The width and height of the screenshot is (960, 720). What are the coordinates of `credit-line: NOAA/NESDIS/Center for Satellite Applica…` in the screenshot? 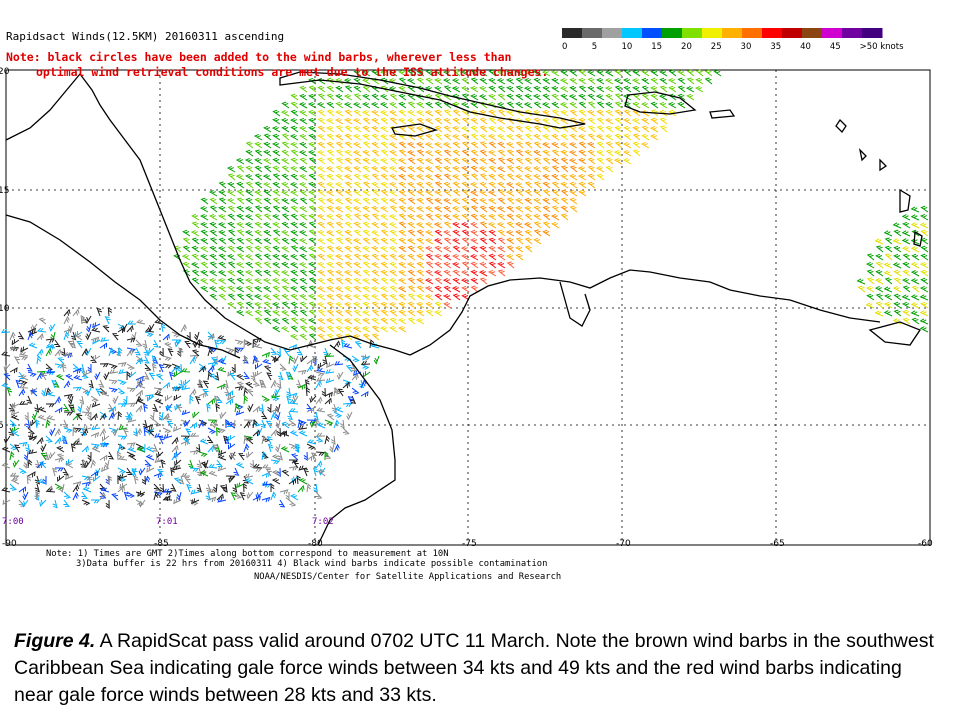 It's located at (407, 577).